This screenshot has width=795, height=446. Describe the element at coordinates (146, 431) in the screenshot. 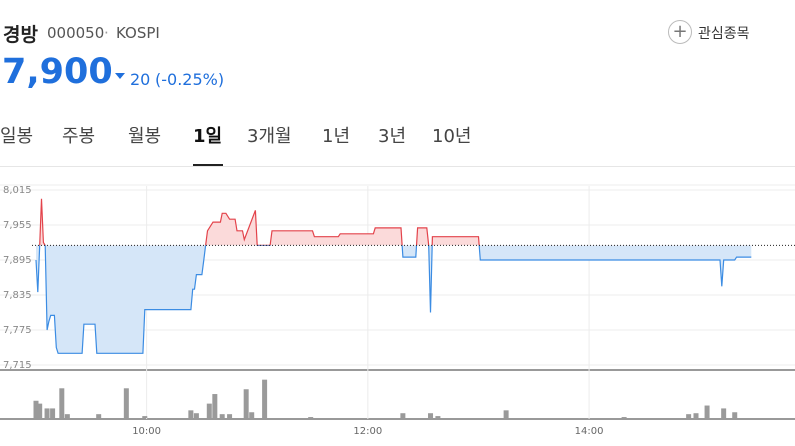

I see `x-tick-label: 10:00` at that location.